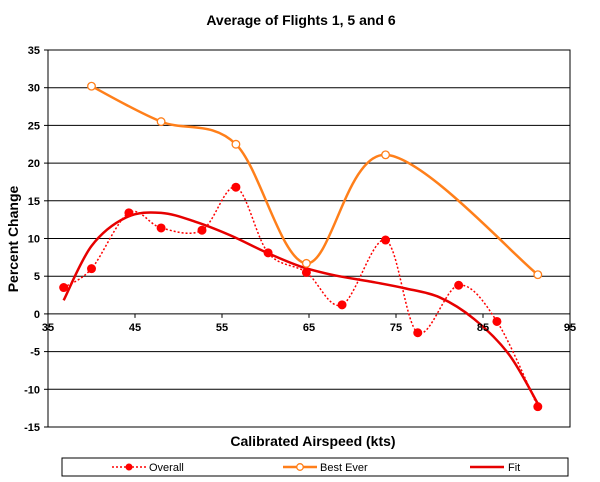 Image resolution: width=600 pixels, height=482 pixels. What do you see at coordinates (344, 468) in the screenshot?
I see `legend-label-best-ever: Best Ever` at bounding box center [344, 468].